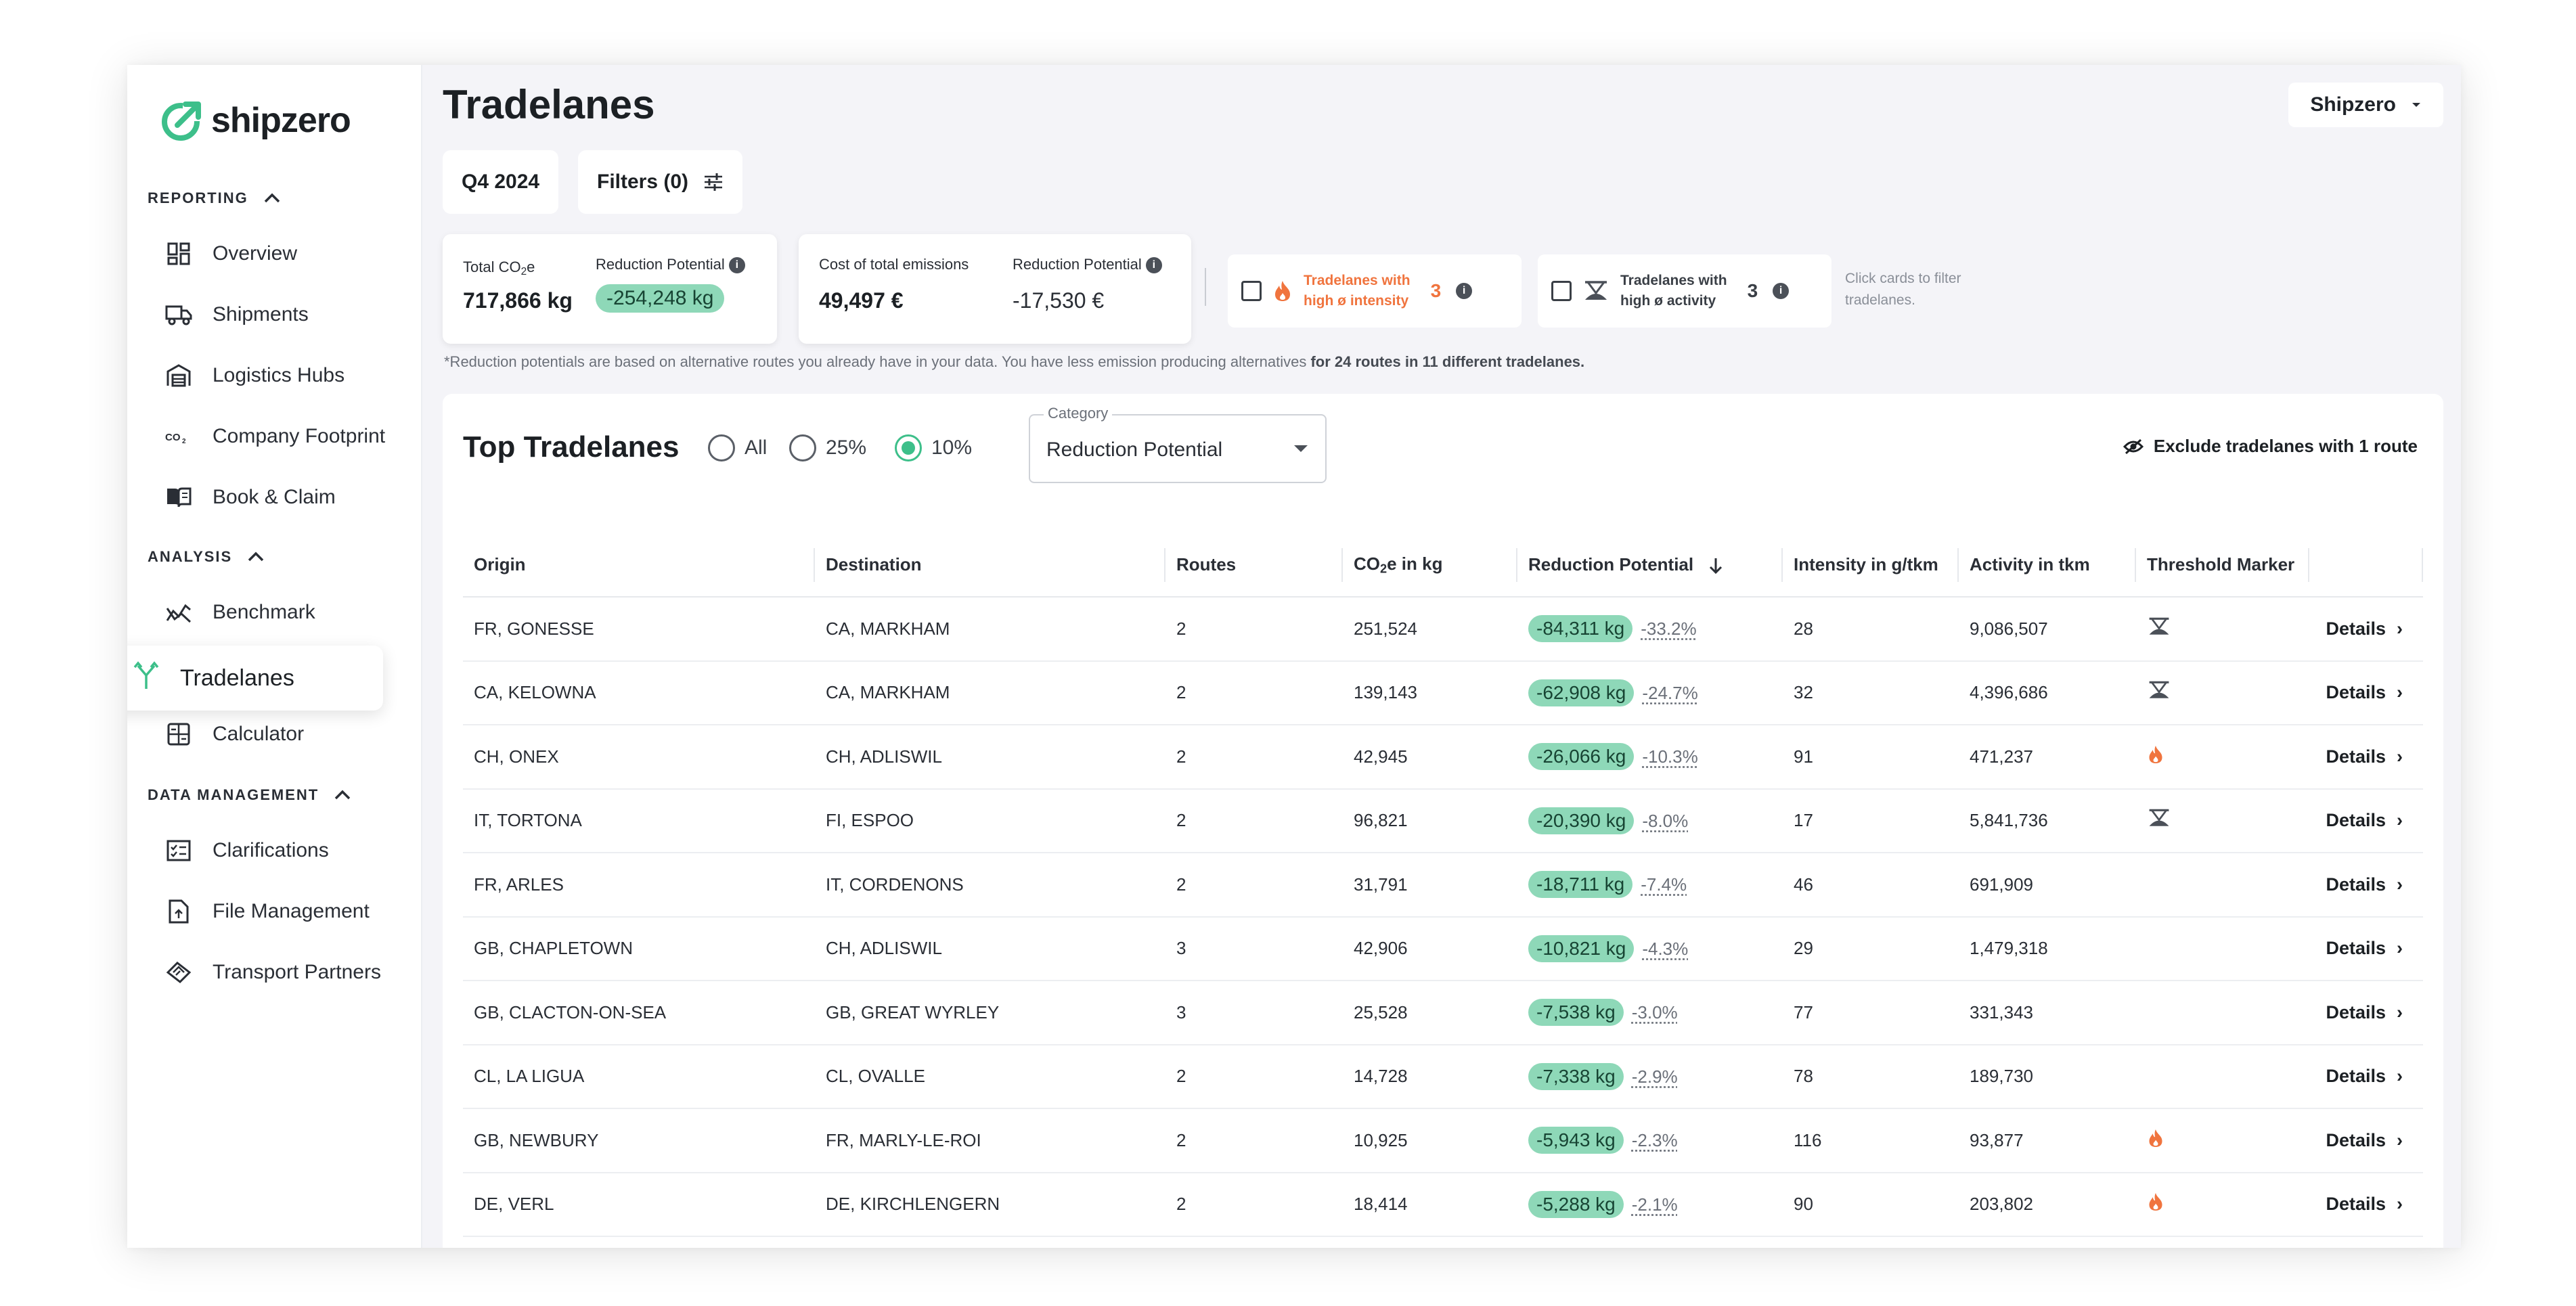 The width and height of the screenshot is (2576, 1306). Describe the element at coordinates (639, 757) in the screenshot. I see `cell-origin: CH, ONEX` at that location.